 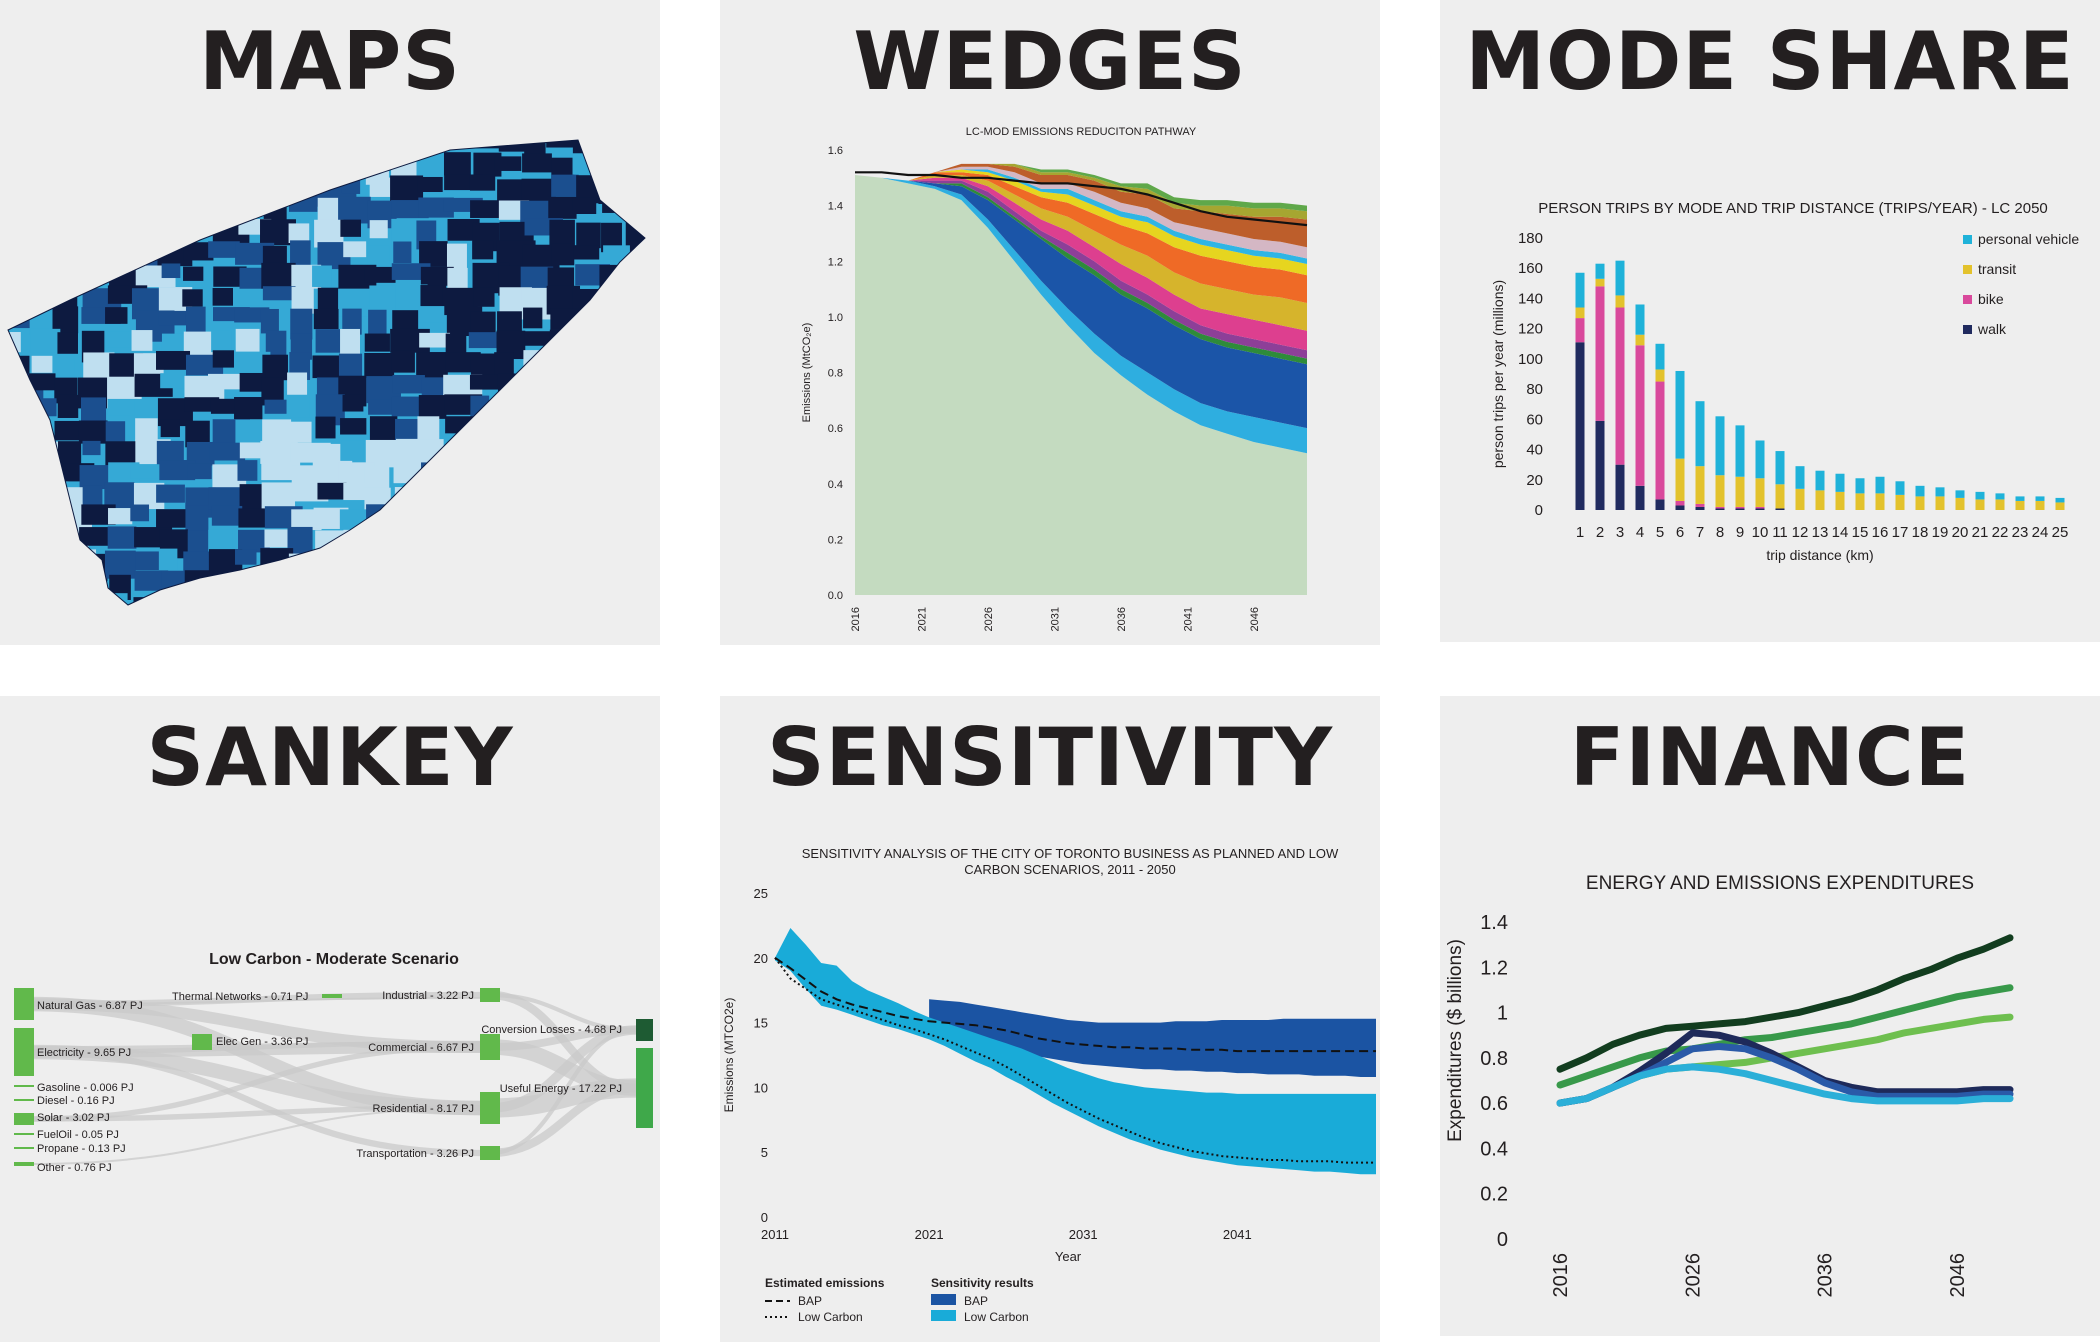 What do you see at coordinates (1600, 532) in the screenshot?
I see `mode-xtick: 2` at bounding box center [1600, 532].